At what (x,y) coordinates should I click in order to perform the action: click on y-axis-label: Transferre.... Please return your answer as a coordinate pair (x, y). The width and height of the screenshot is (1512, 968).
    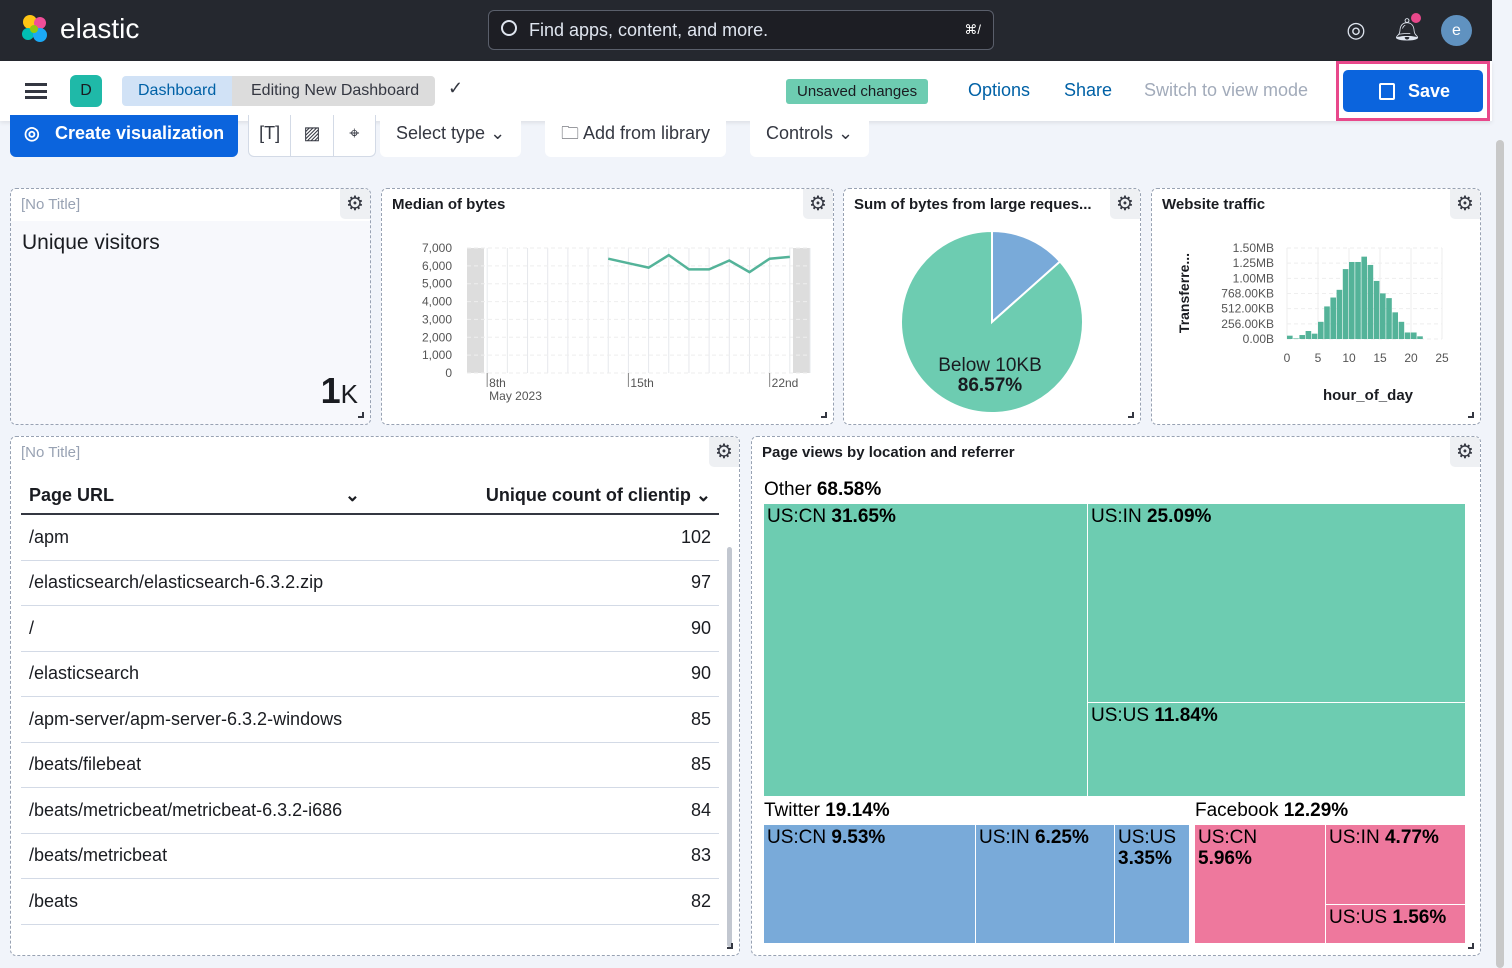
    Looking at the image, I should click on (1184, 293).